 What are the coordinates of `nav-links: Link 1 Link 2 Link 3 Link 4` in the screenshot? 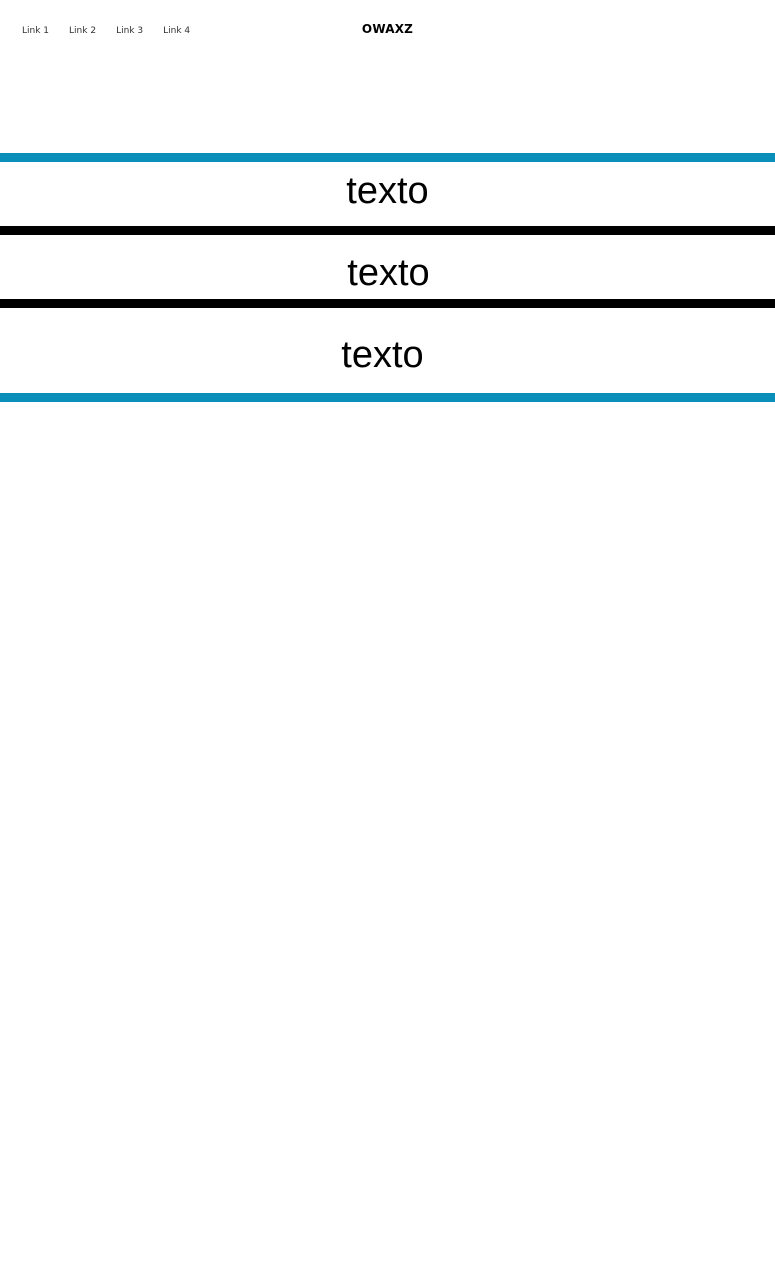 It's located at (116, 31).